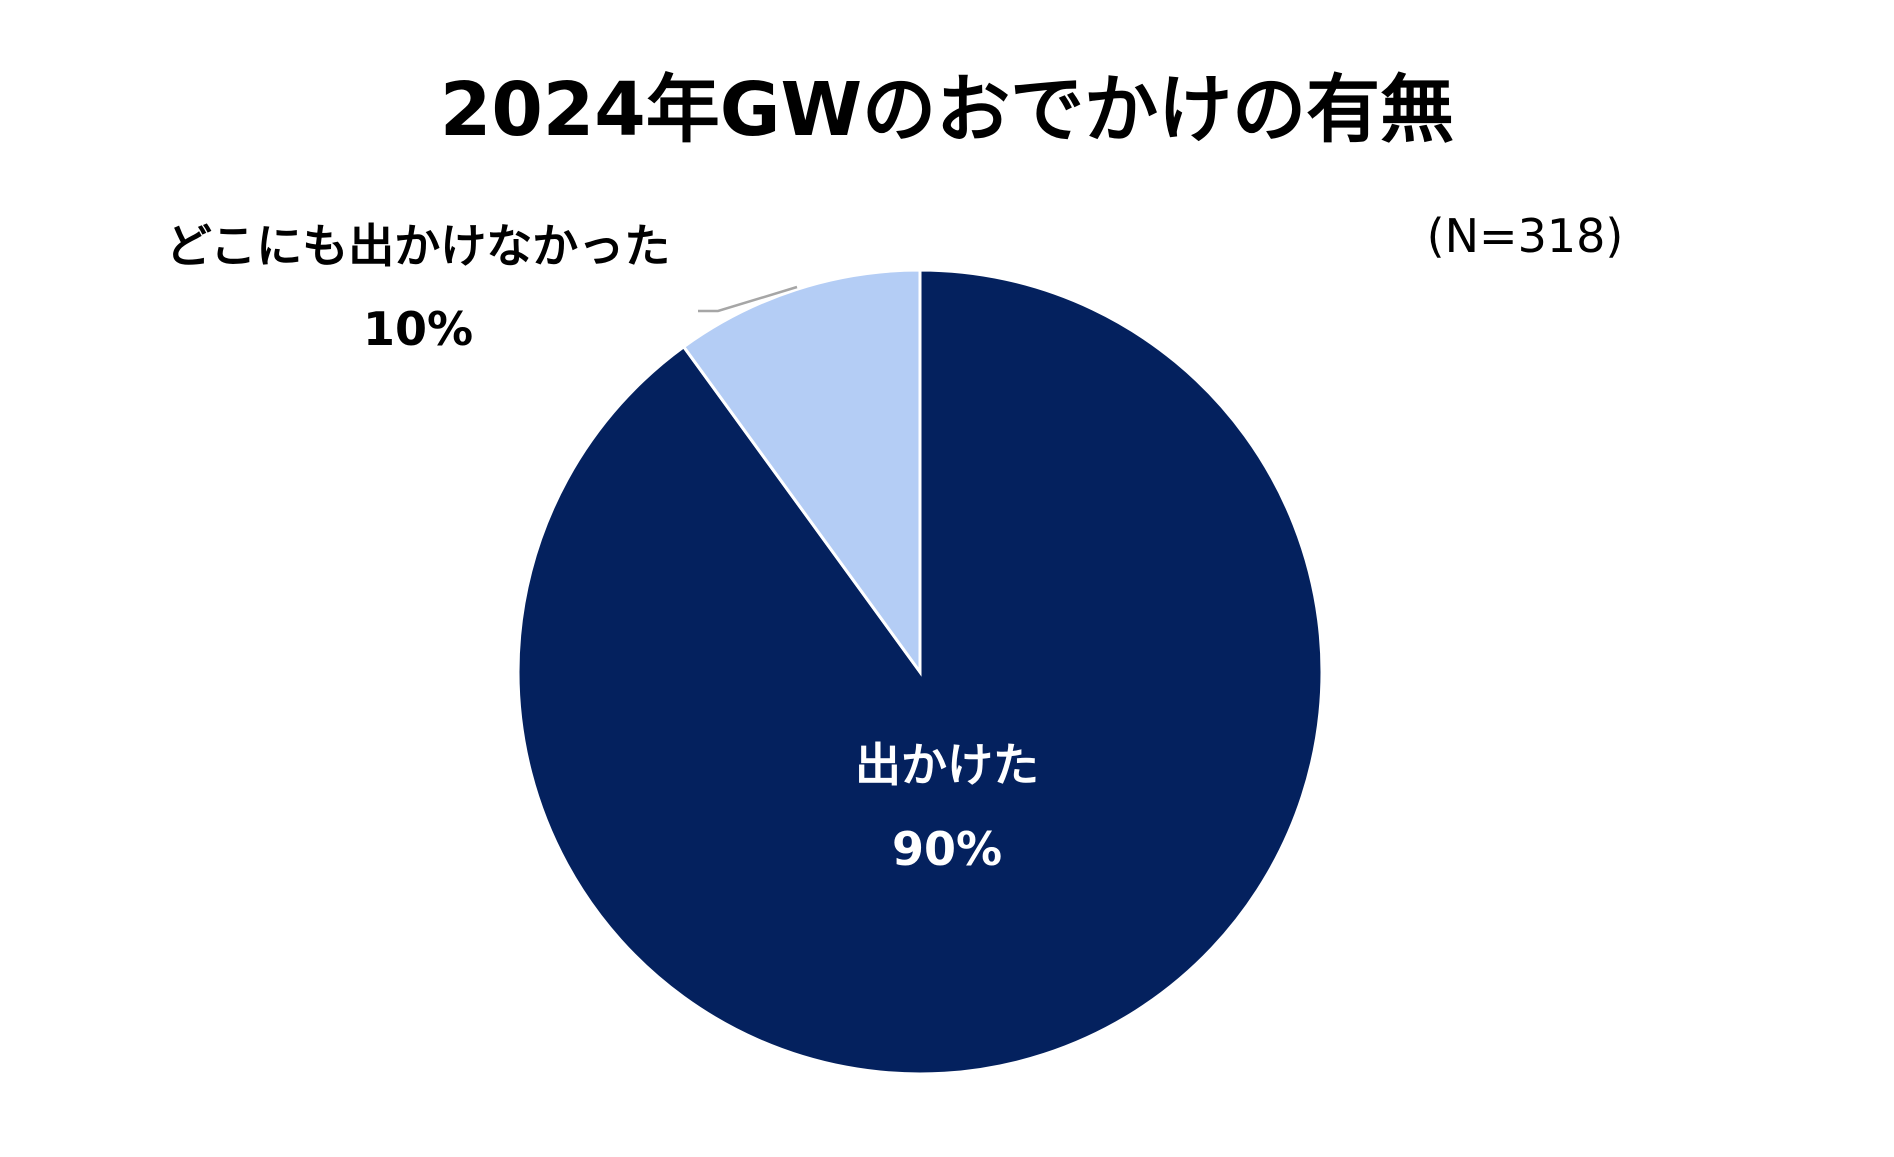 The width and height of the screenshot is (1894, 1157). I want to click on sample-size-note: (N=318), so click(1525, 236).